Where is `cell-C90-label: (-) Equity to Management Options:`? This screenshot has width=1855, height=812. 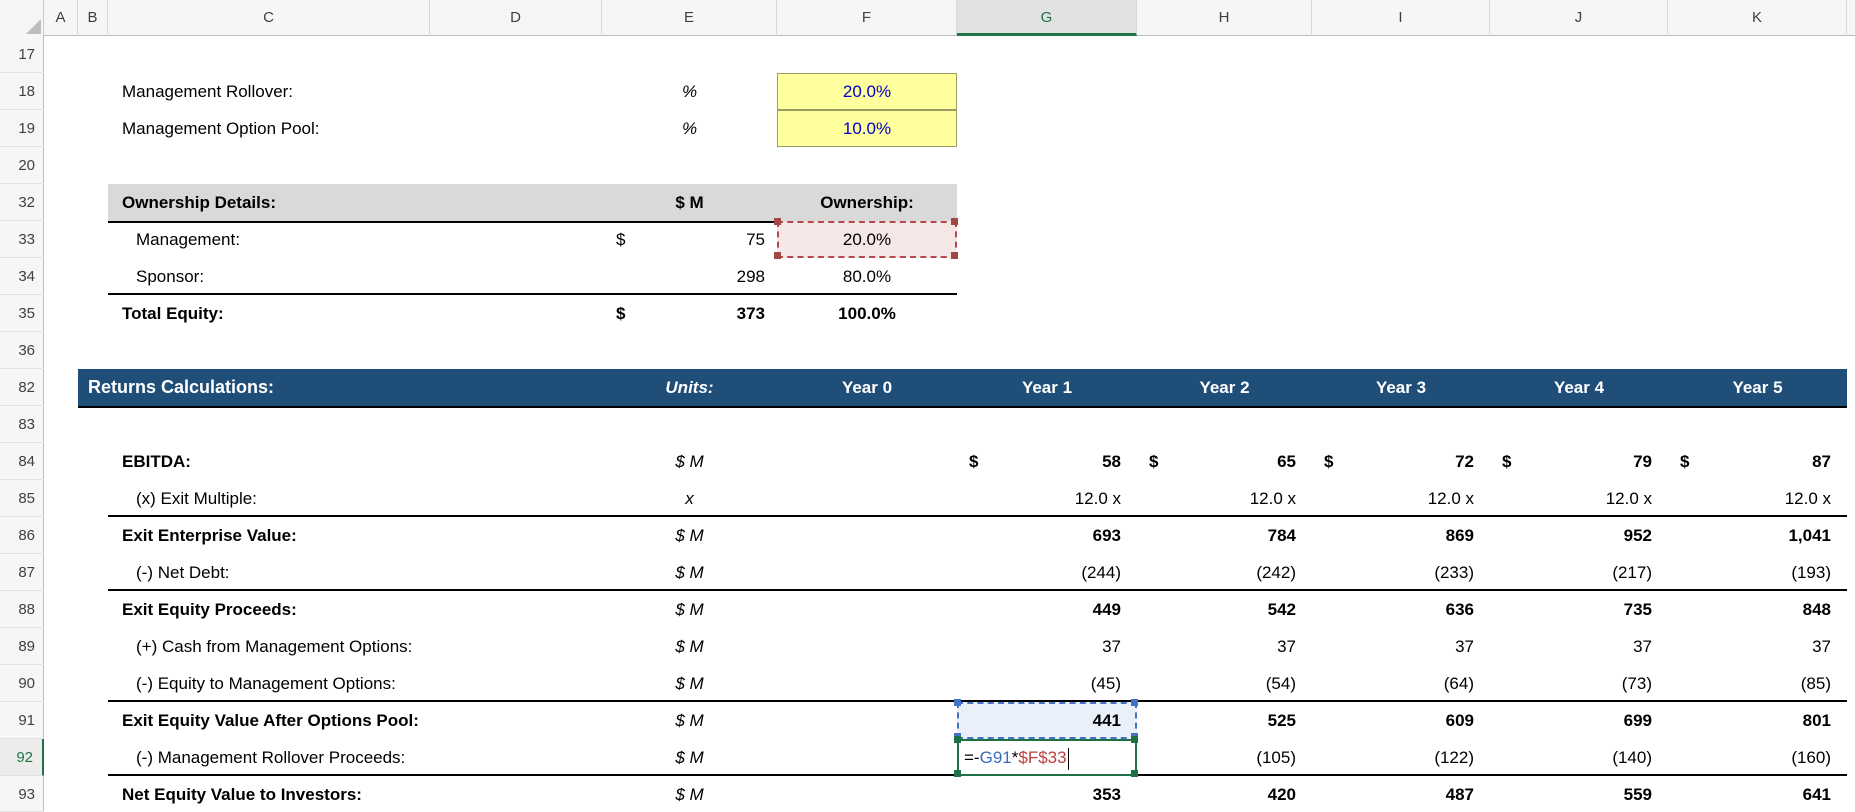 cell-C90-label: (-) Equity to Management Options: is located at coordinates (266, 683).